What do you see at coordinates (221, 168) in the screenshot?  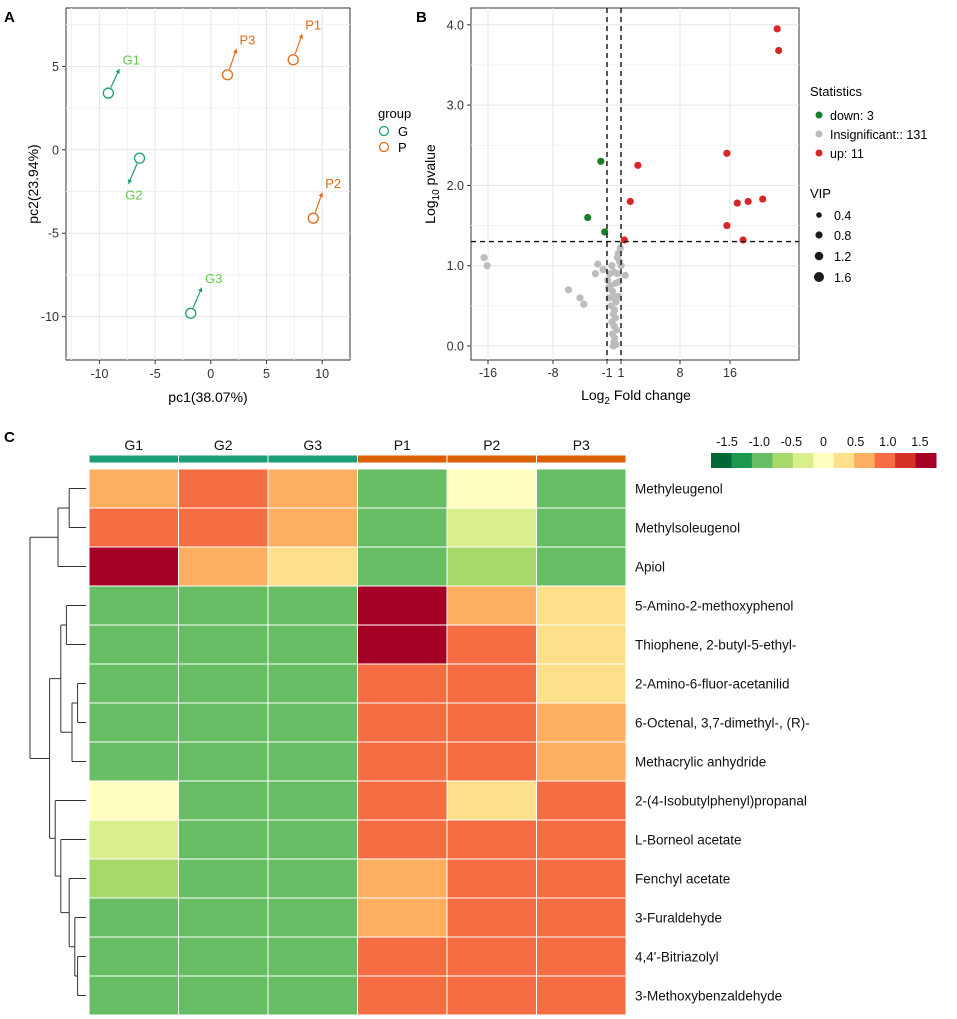 I see `pca-points: G1 G2 G3 P1 P2 P3` at bounding box center [221, 168].